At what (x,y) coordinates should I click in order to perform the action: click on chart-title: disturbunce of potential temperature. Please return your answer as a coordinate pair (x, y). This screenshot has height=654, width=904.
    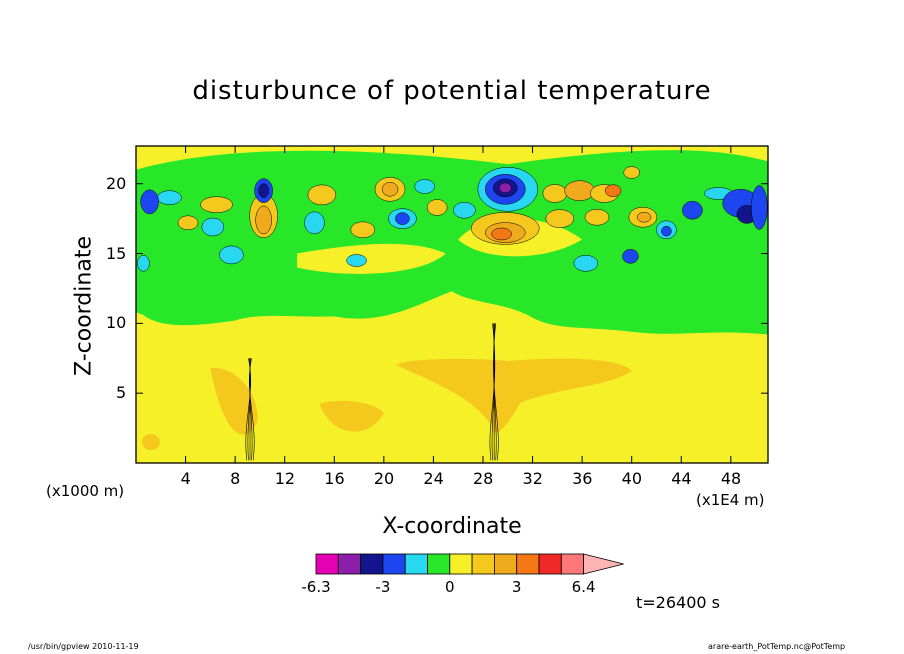
    Looking at the image, I should click on (452, 91).